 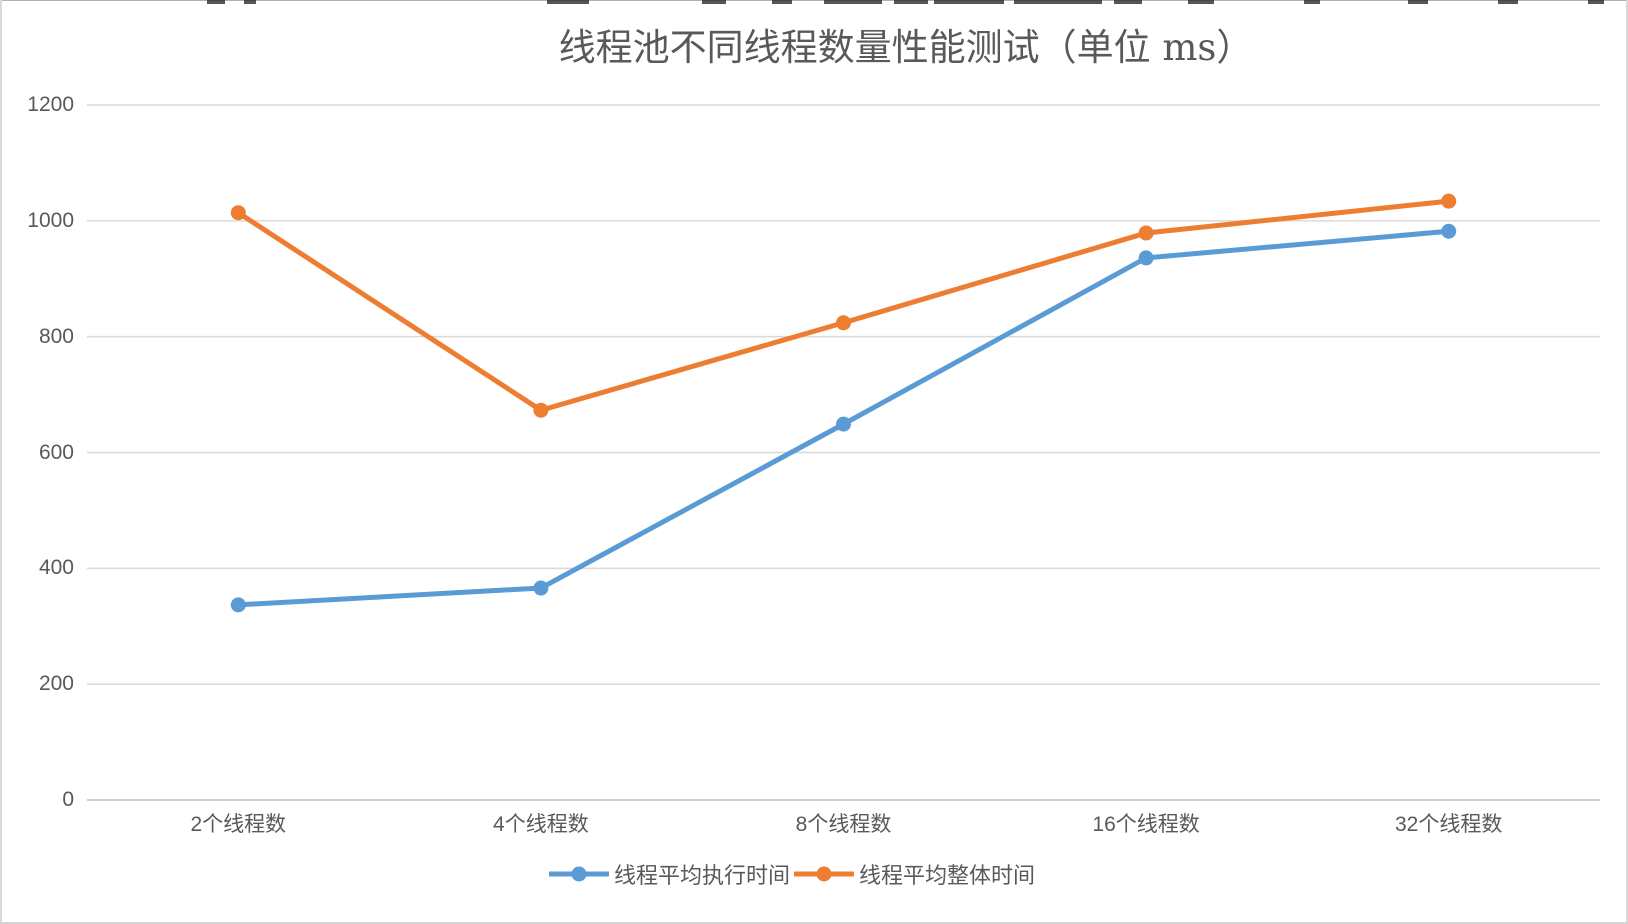 What do you see at coordinates (238, 824) in the screenshot?
I see `x-tick-label: 2个线程数` at bounding box center [238, 824].